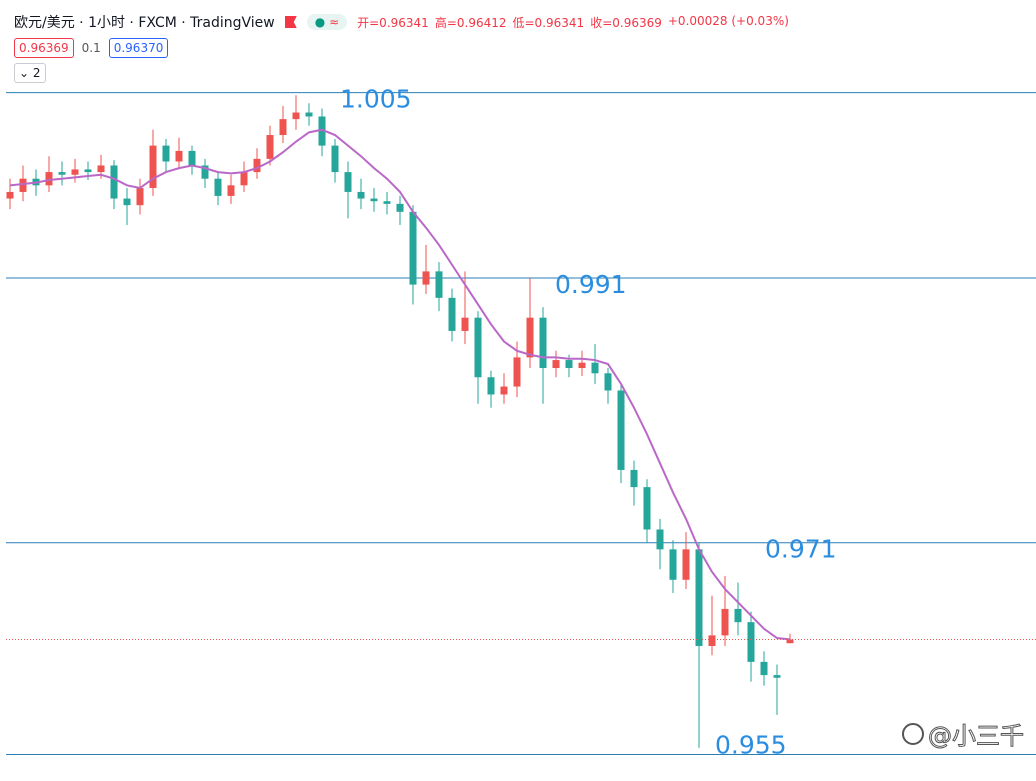 The height and width of the screenshot is (781, 1036). Describe the element at coordinates (334, 22) in the screenshot. I see `indicator: ≈` at that location.